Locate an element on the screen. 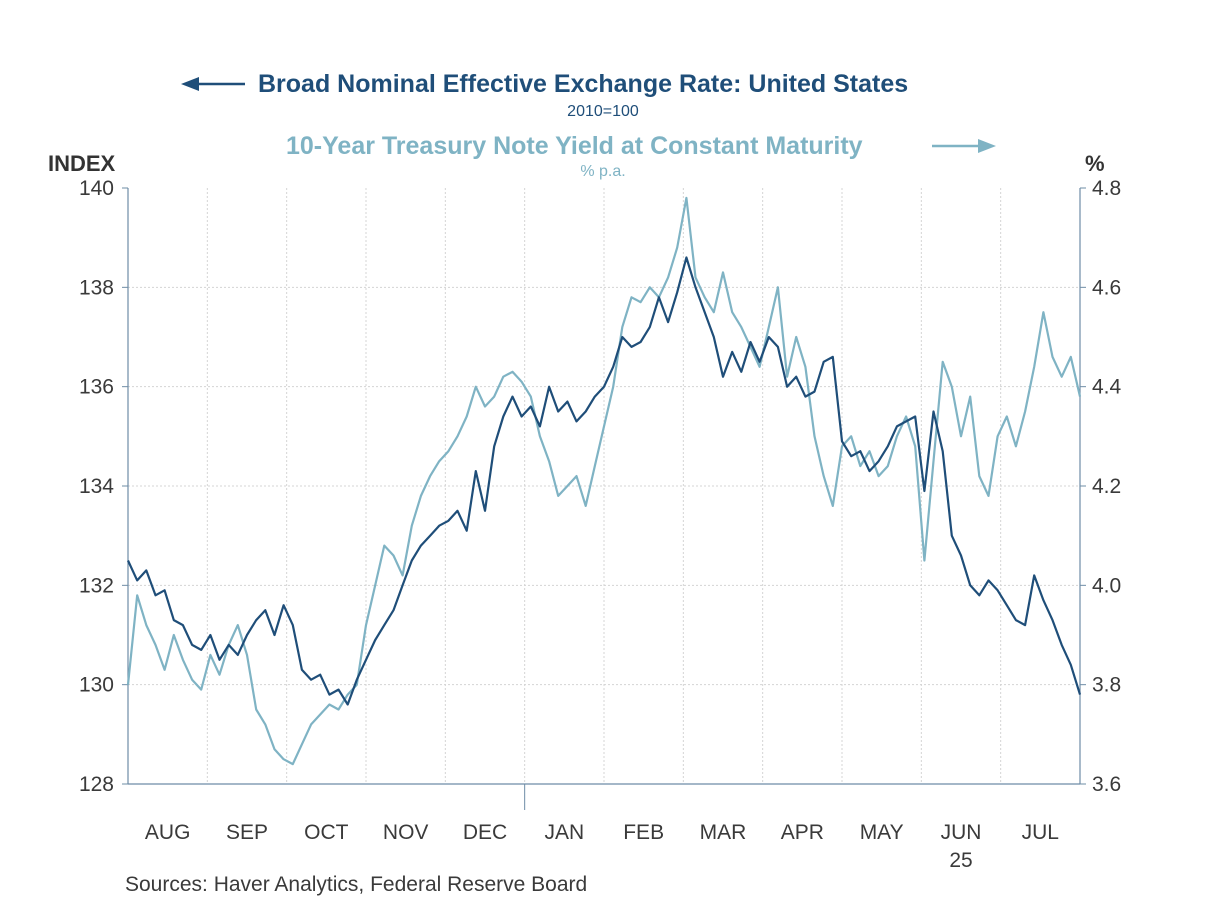 This screenshot has height=906, width=1208. treasury-subtitle: % p.a. is located at coordinates (602, 171).